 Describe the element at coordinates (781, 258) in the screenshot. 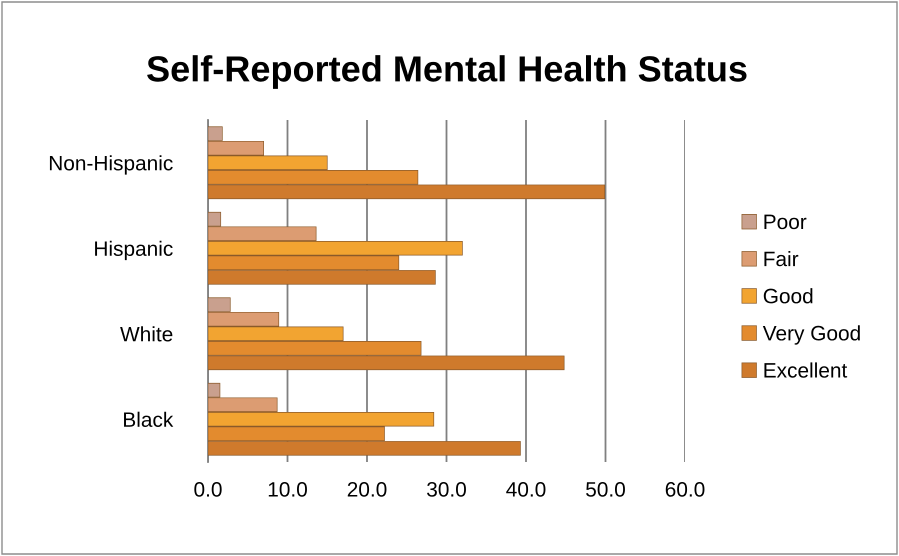

I see `legend-label: Fair` at that location.